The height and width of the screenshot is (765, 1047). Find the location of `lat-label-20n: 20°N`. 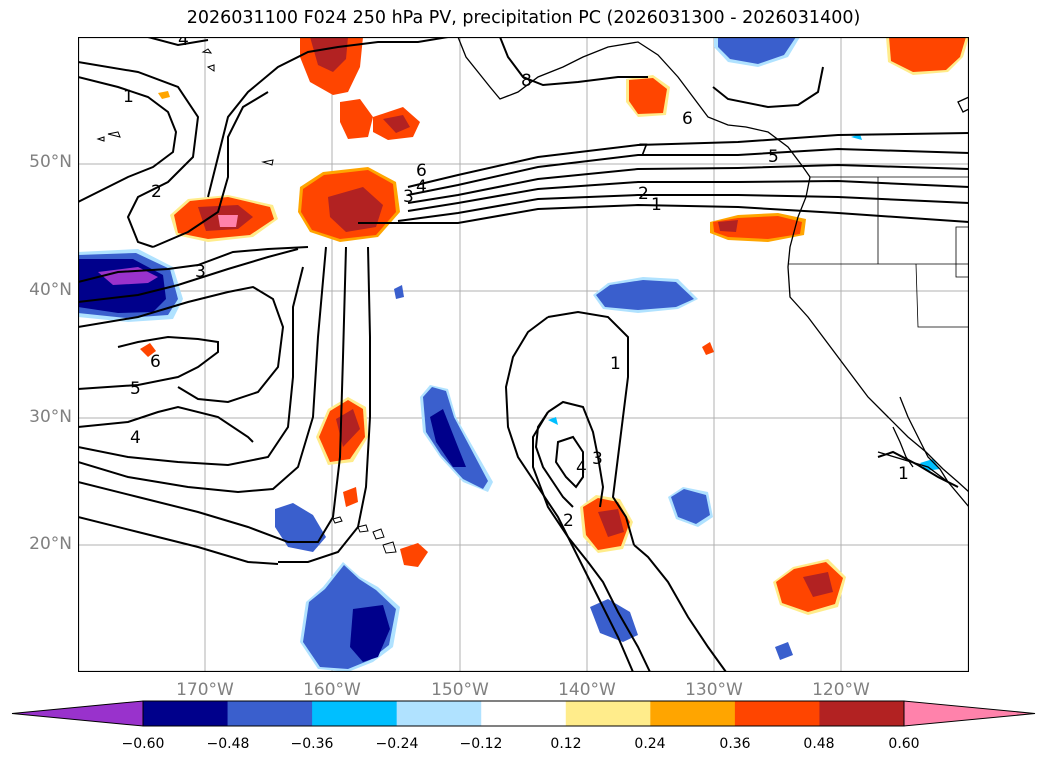

lat-label-20n: 20°N is located at coordinates (50, 544).